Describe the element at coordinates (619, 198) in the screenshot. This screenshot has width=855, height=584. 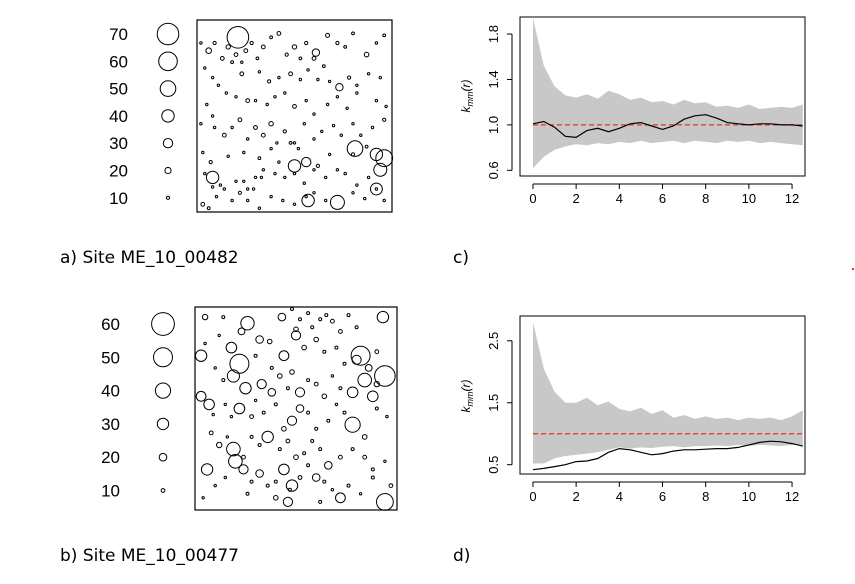
I see `x-tick-label-c-2: 4` at that location.